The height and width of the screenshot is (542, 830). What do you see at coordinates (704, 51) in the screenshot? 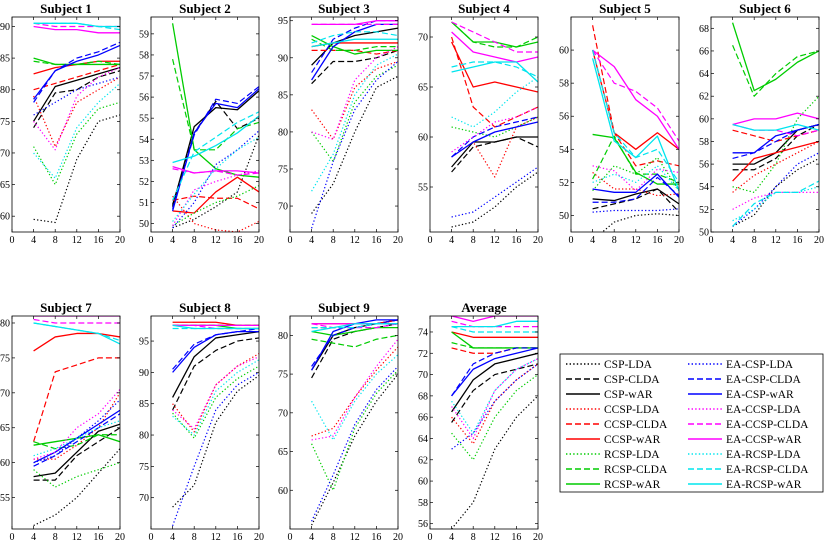
I see `y-tick-label: 66` at bounding box center [704, 51].